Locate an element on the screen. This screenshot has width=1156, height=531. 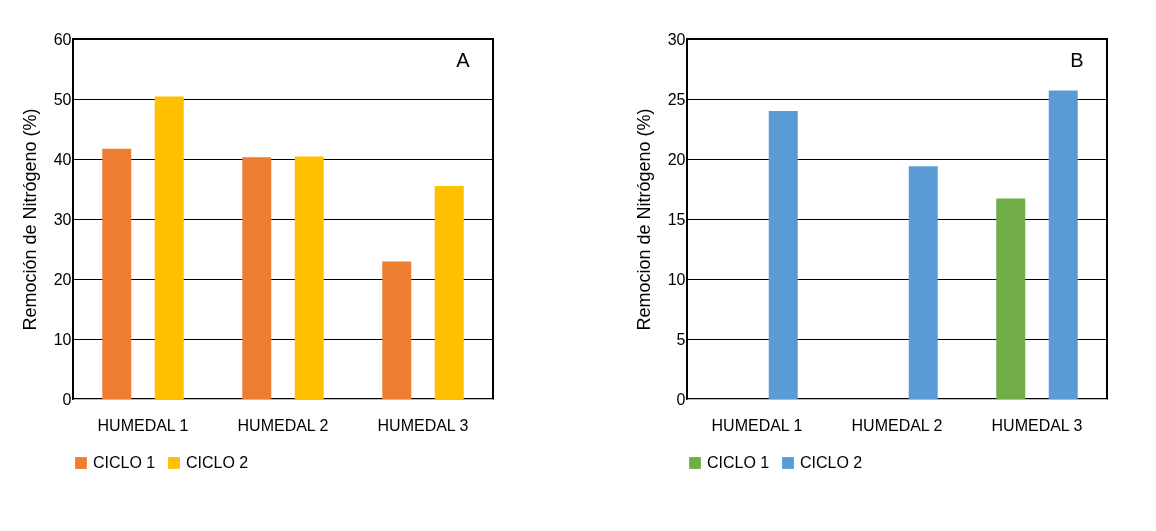
annotation: A is located at coordinates (463, 60).